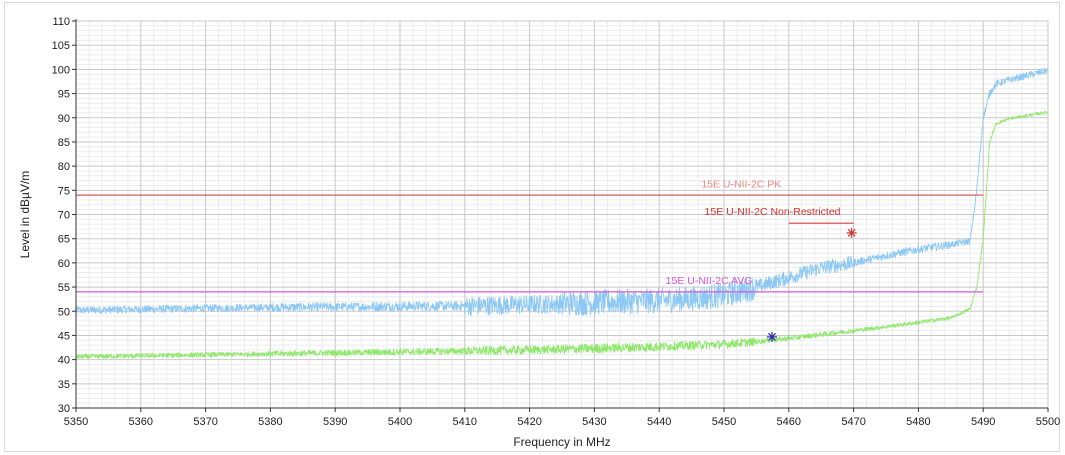  Describe the element at coordinates (465, 422) in the screenshot. I see `x-tick-label: 5410` at that location.